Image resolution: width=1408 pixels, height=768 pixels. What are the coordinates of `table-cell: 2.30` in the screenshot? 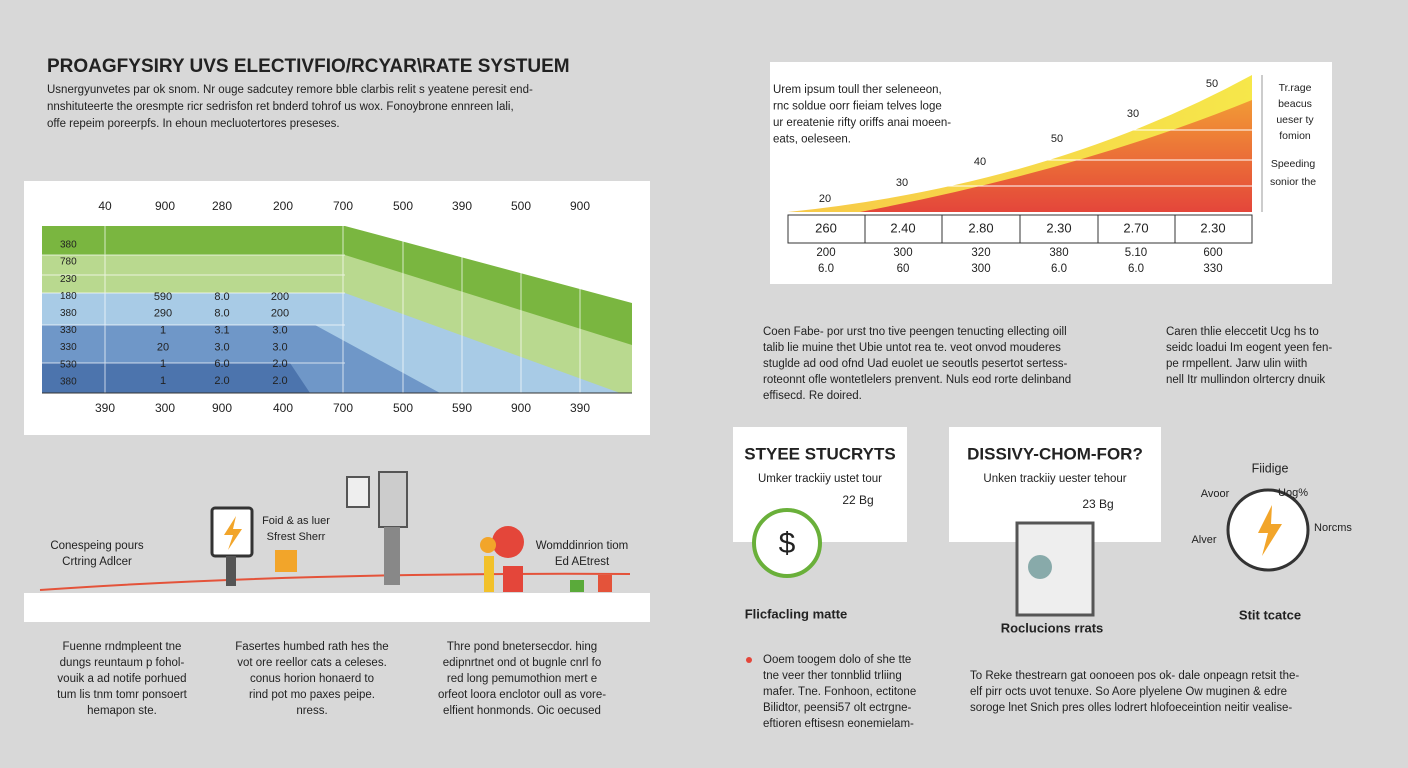 It's located at (1058, 227).